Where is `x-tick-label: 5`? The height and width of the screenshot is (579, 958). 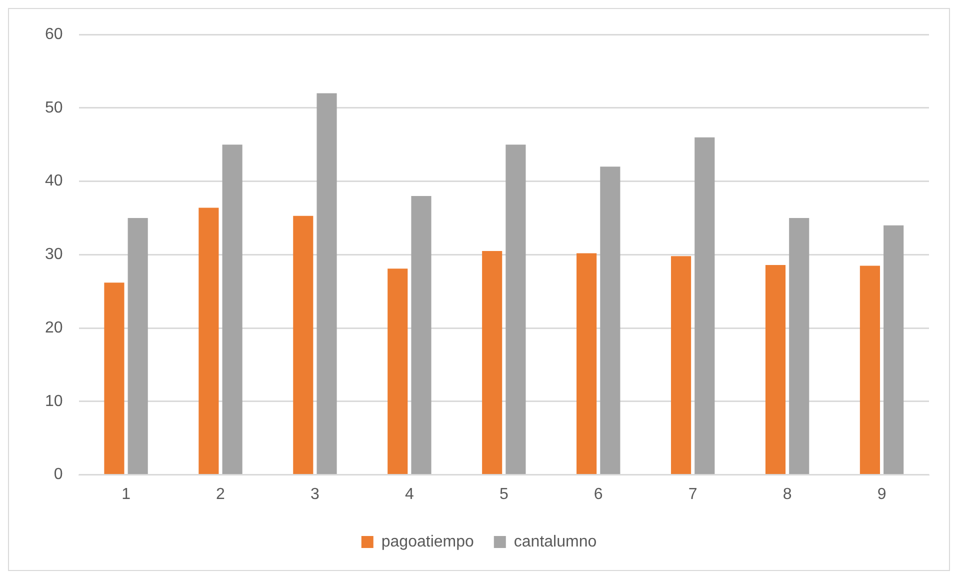
x-tick-label: 5 is located at coordinates (503, 494).